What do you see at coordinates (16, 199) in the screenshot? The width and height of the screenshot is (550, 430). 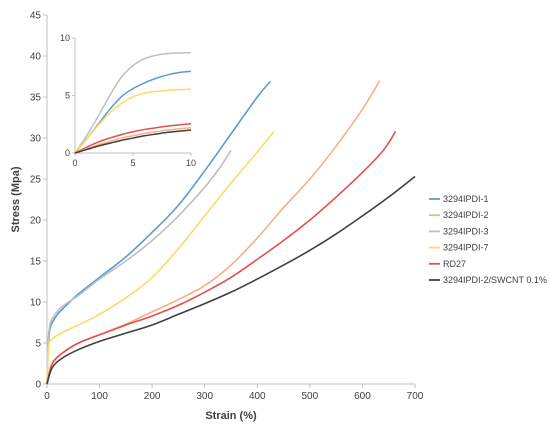 I see `y-axis-title: Stress (Mpa)` at bounding box center [16, 199].